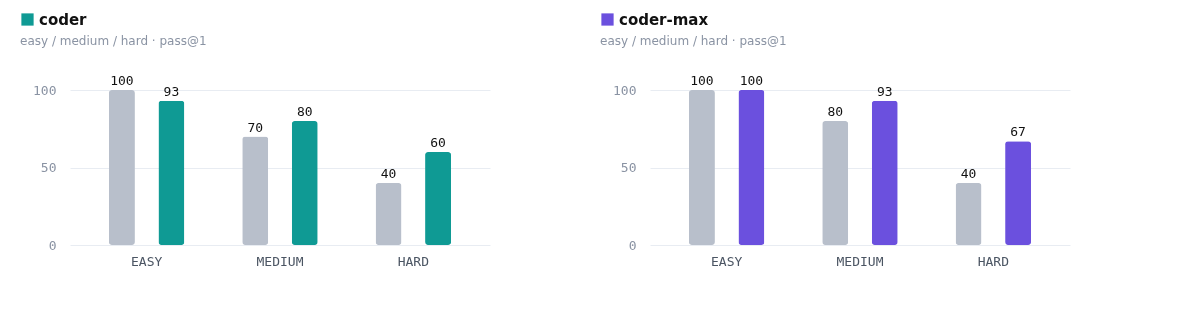 The image size is (1199, 320). What do you see at coordinates (664, 19) in the screenshot?
I see `legend-label: coder-max` at bounding box center [664, 19].